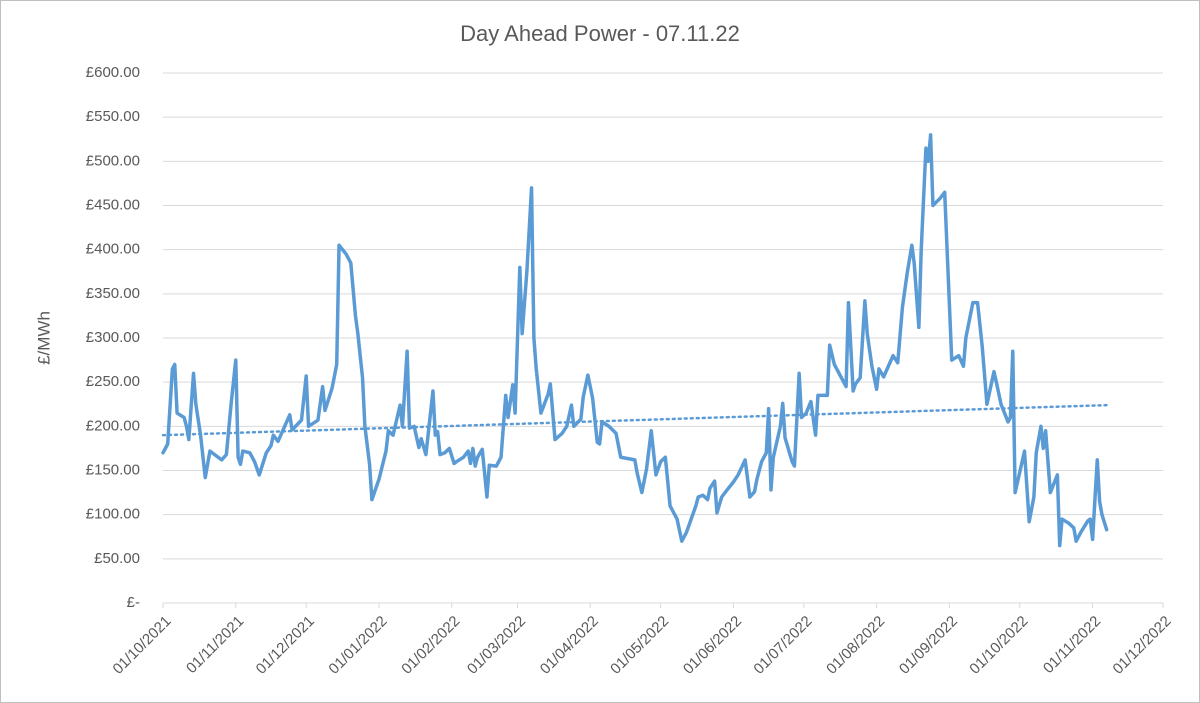 Image resolution: width=1200 pixels, height=703 pixels. What do you see at coordinates (117, 558) in the screenshot?
I see `y-tick-label: £50.00` at bounding box center [117, 558].